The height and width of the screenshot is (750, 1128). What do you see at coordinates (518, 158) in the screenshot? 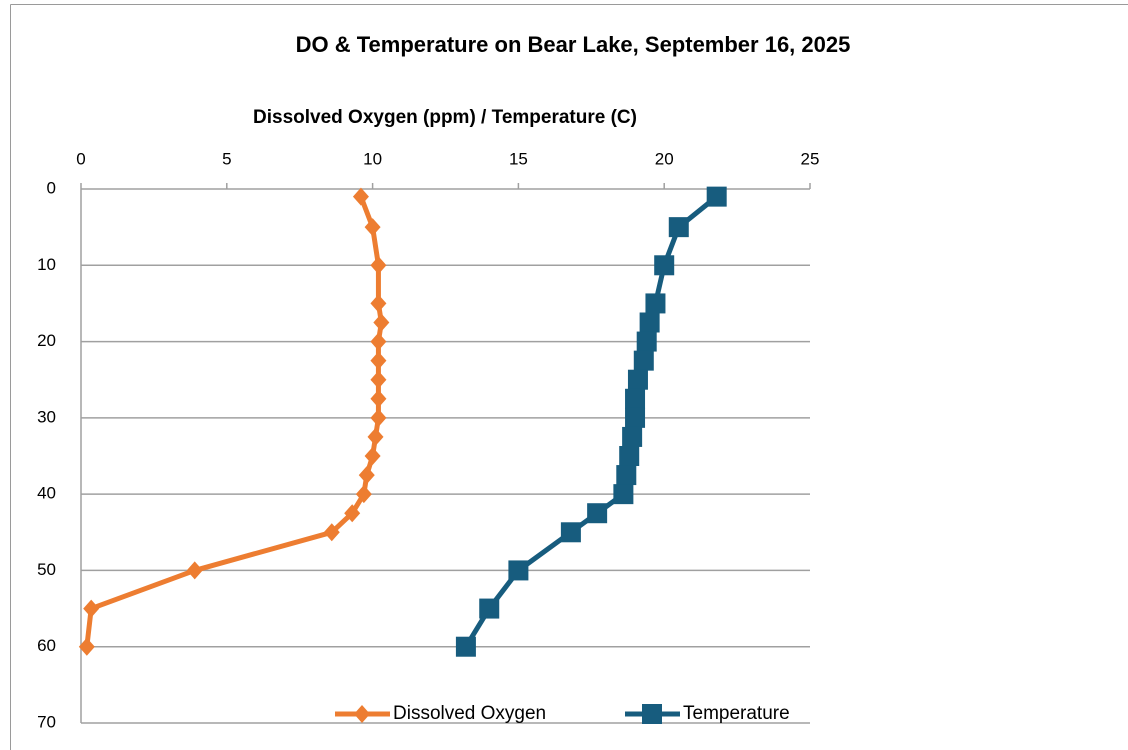
I see `x-tick-label: 15` at bounding box center [518, 158].